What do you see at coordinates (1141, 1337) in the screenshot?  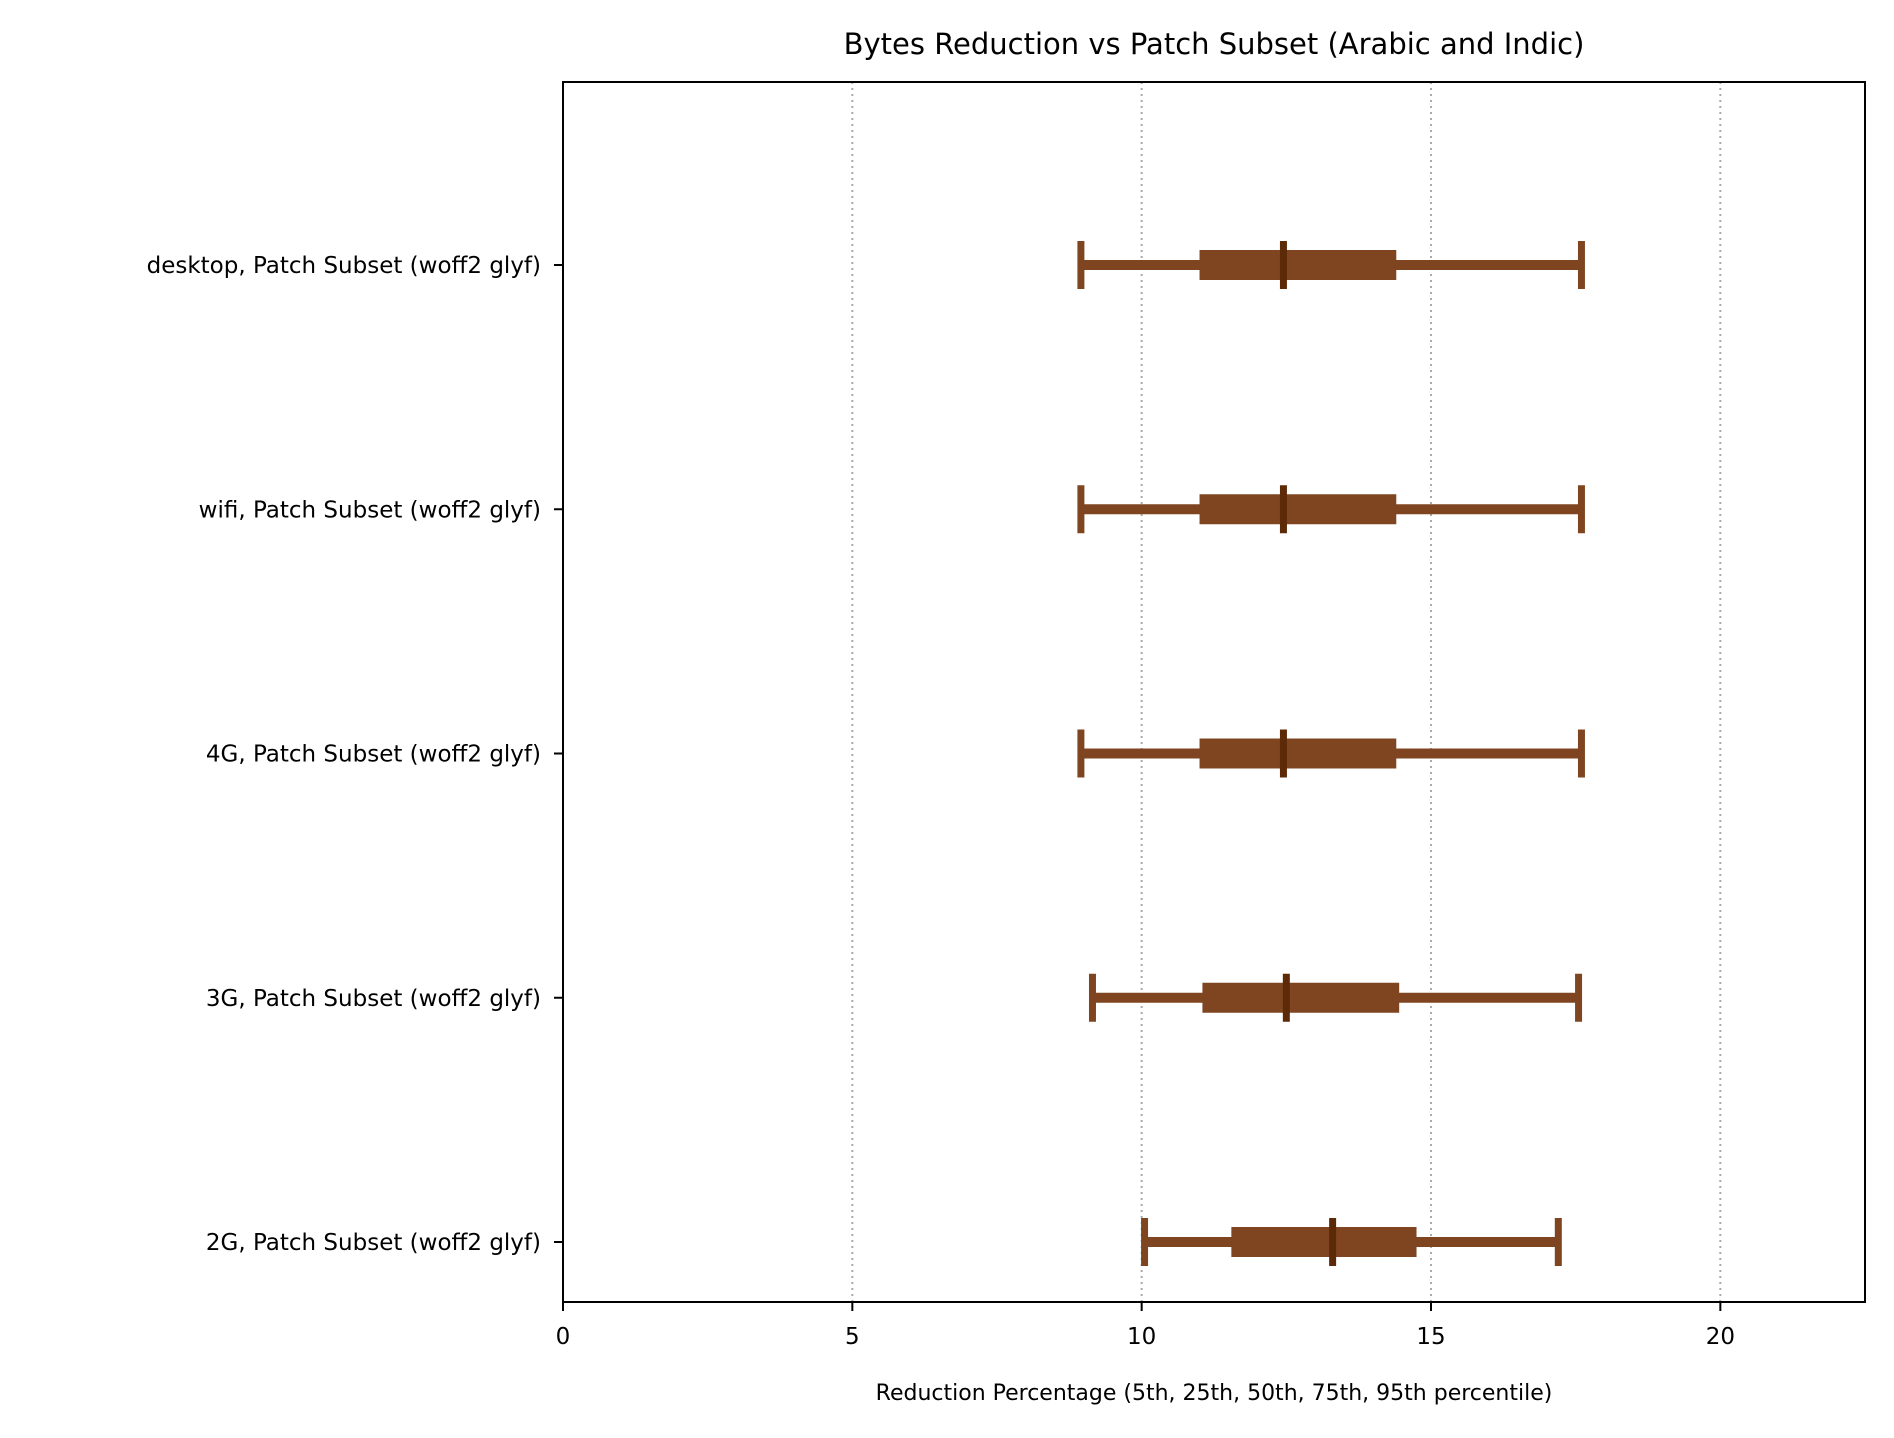 I see `x-tick-label: 10` at bounding box center [1141, 1337].